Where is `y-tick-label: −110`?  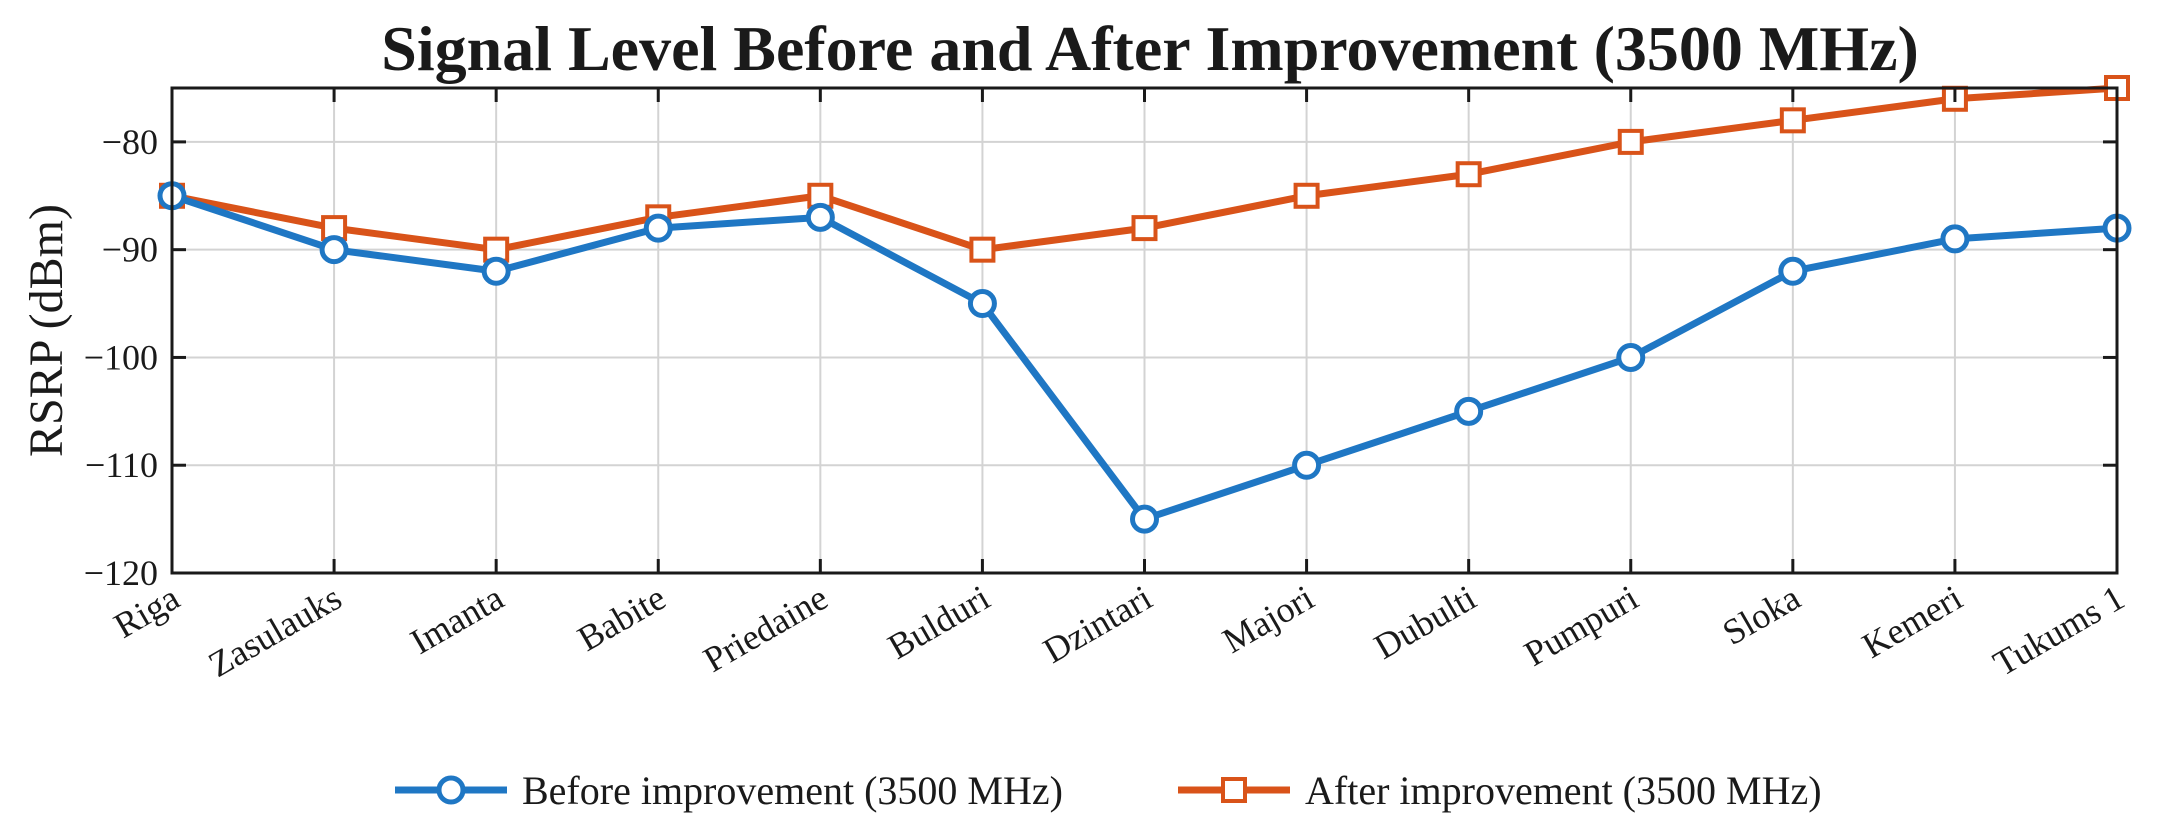 y-tick-label: −110 is located at coordinates (121, 465).